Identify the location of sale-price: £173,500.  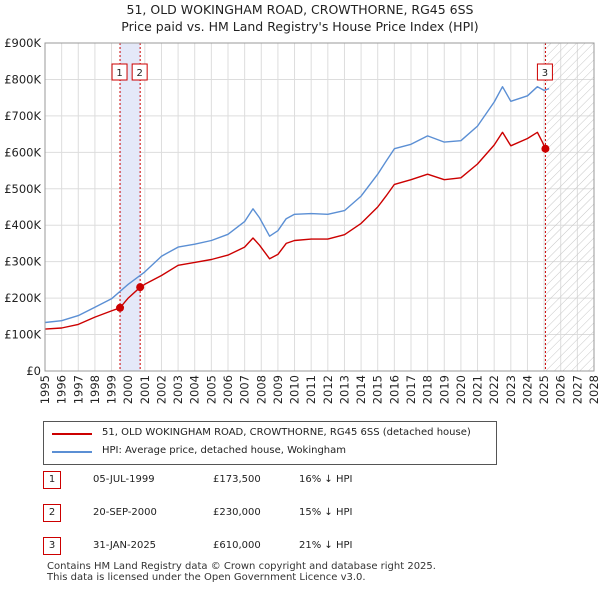
(237, 479).